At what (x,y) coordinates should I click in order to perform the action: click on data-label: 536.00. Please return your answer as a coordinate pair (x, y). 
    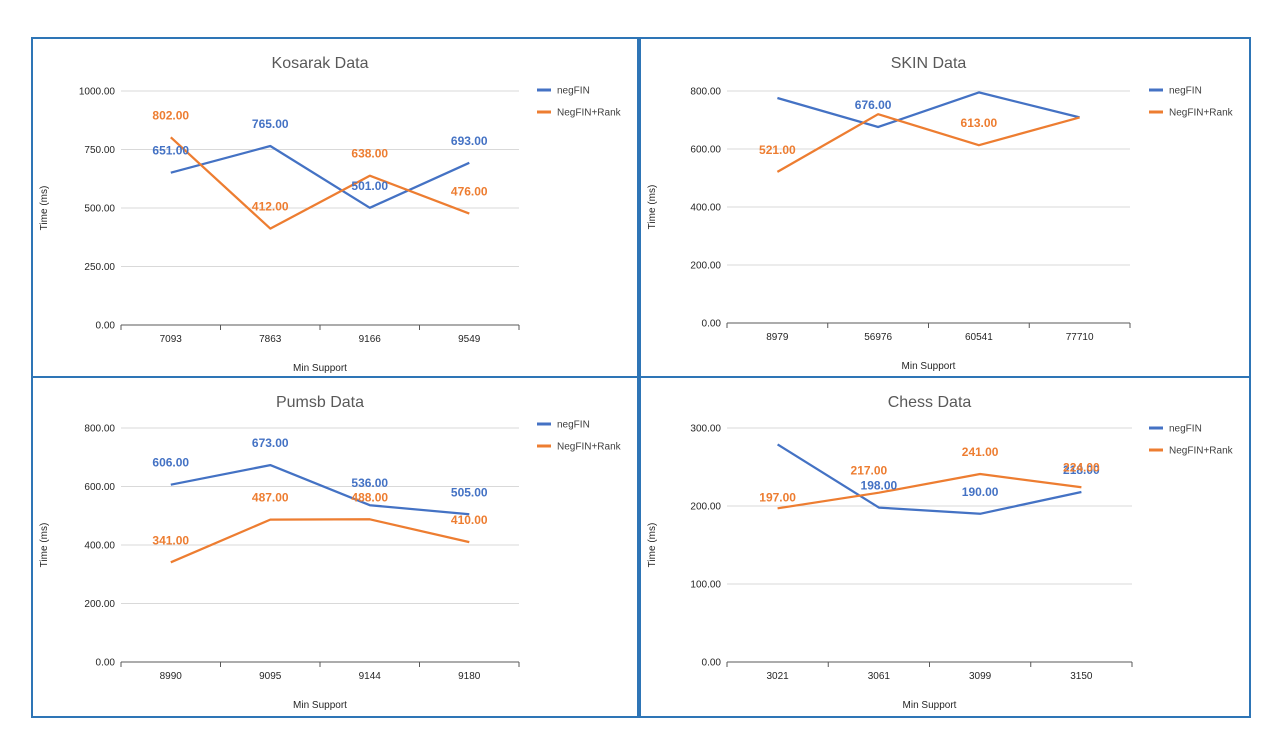
    Looking at the image, I should click on (369, 483).